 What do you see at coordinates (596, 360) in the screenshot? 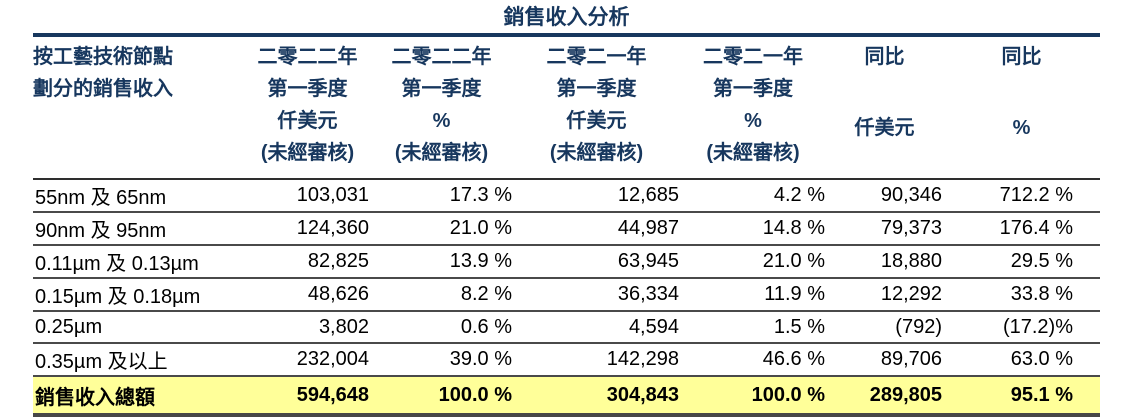
I see `cell-value: 142,298` at bounding box center [596, 360].